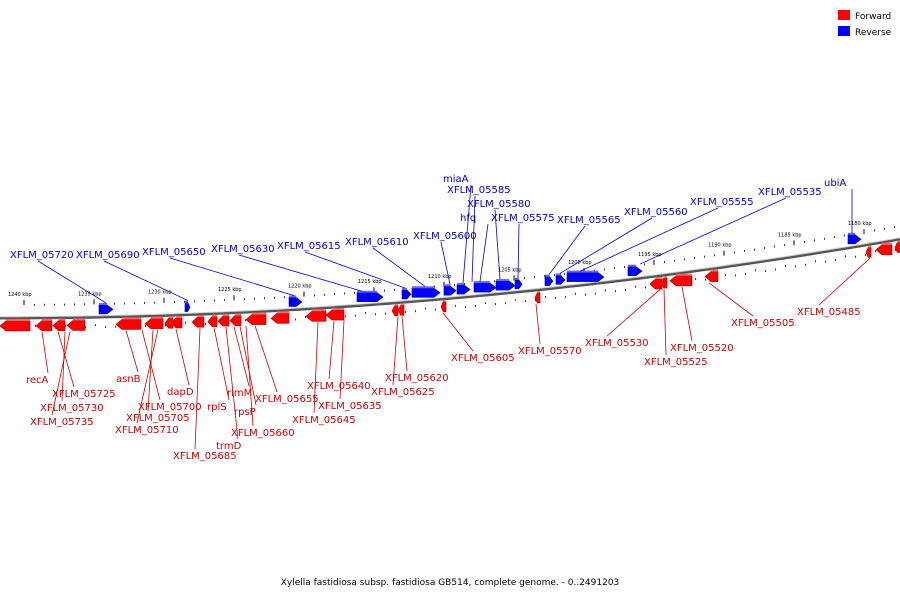  Describe the element at coordinates (90, 294) in the screenshot. I see `scale-tick-label: 1235 kbp` at that location.